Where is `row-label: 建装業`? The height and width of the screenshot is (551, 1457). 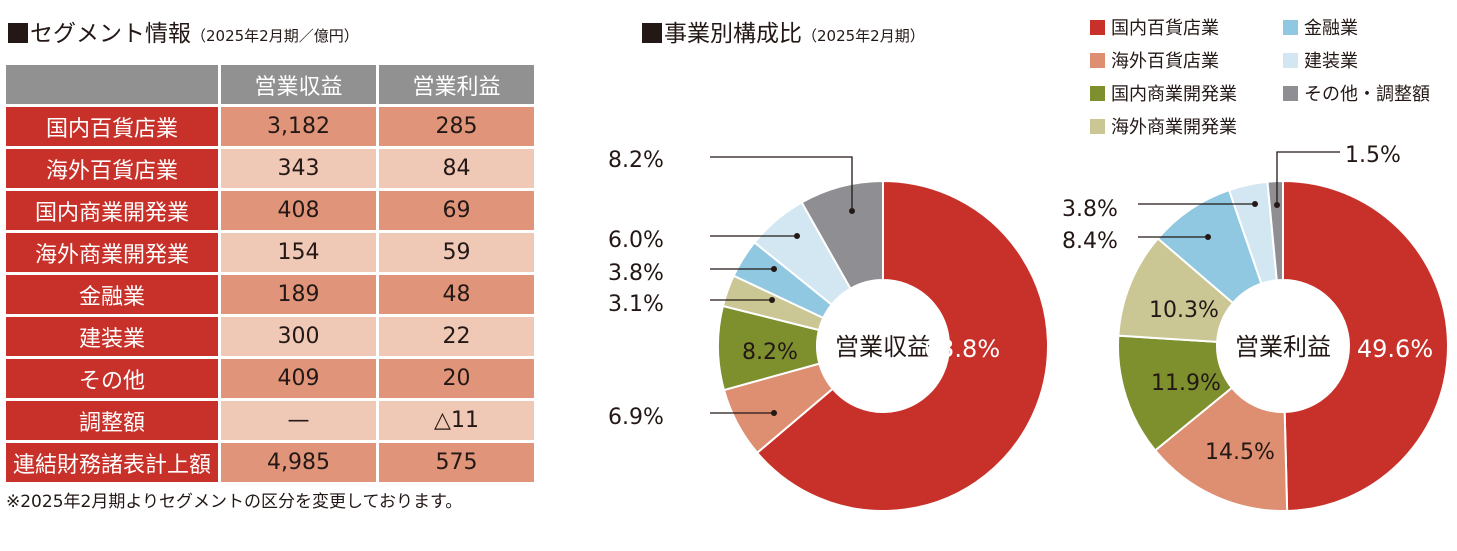
row-label: 建装業 is located at coordinates (112, 336).